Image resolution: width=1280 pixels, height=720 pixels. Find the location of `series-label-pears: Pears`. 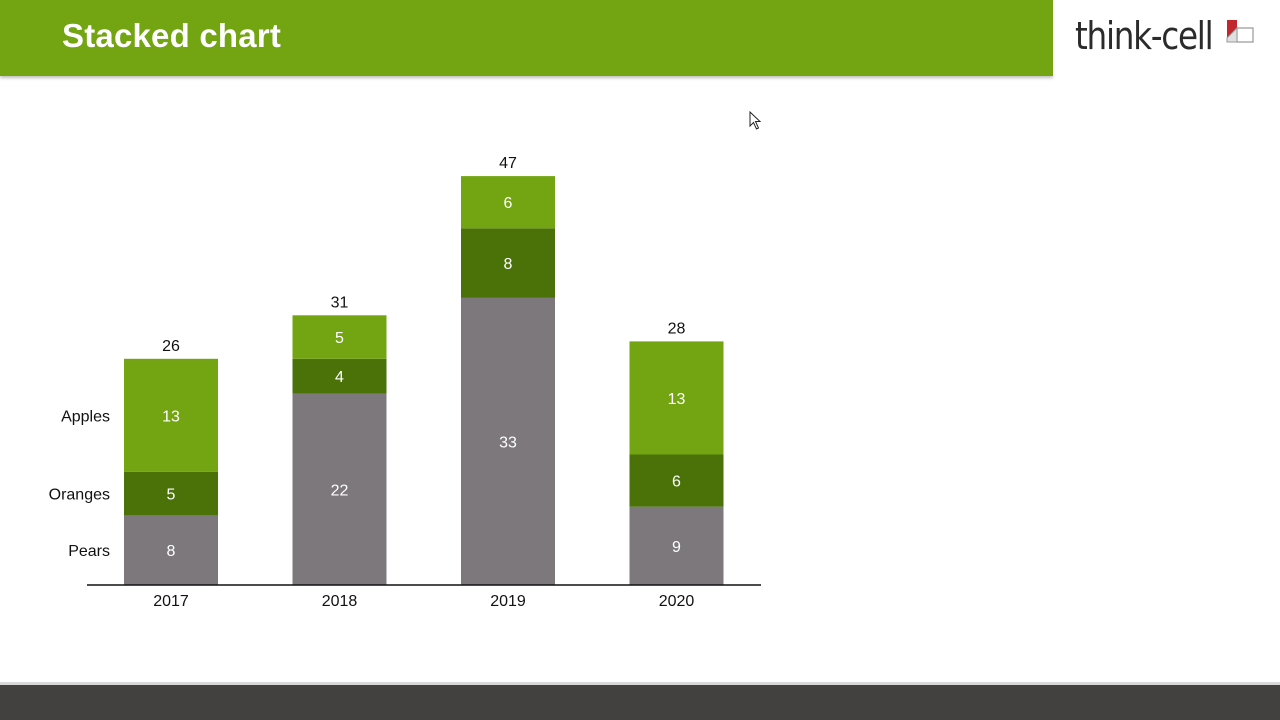

series-label-pears: Pears is located at coordinates (89, 551).